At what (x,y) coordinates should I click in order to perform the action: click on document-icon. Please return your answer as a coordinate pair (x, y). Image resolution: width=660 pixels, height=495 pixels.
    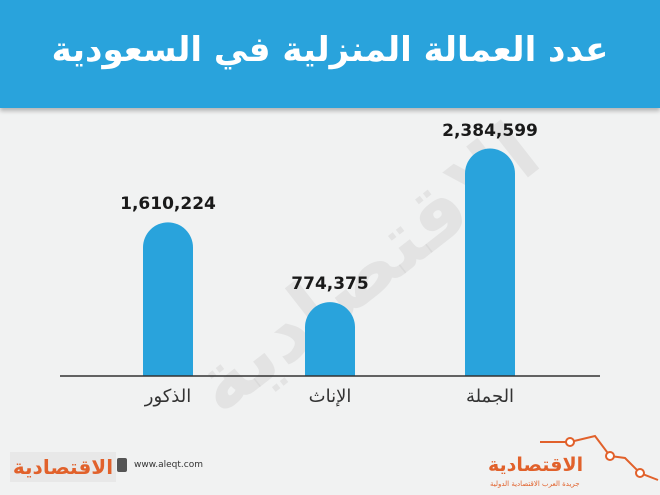
    Looking at the image, I should click on (122, 465).